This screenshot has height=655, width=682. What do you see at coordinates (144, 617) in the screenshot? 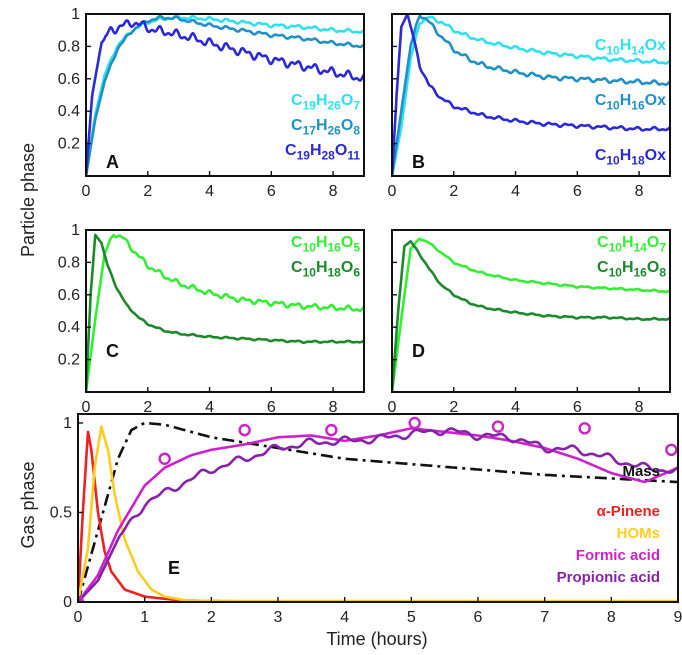
I see `x-tick-label: 1` at bounding box center [144, 617].